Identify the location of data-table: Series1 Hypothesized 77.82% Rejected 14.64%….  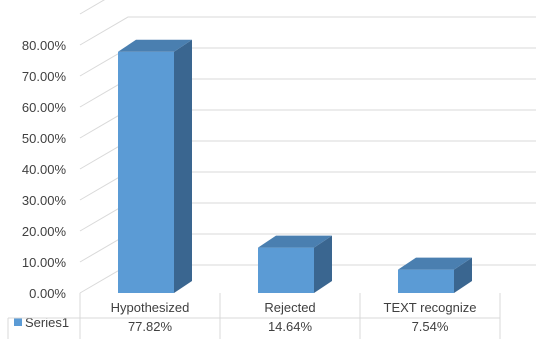
(254, 316).